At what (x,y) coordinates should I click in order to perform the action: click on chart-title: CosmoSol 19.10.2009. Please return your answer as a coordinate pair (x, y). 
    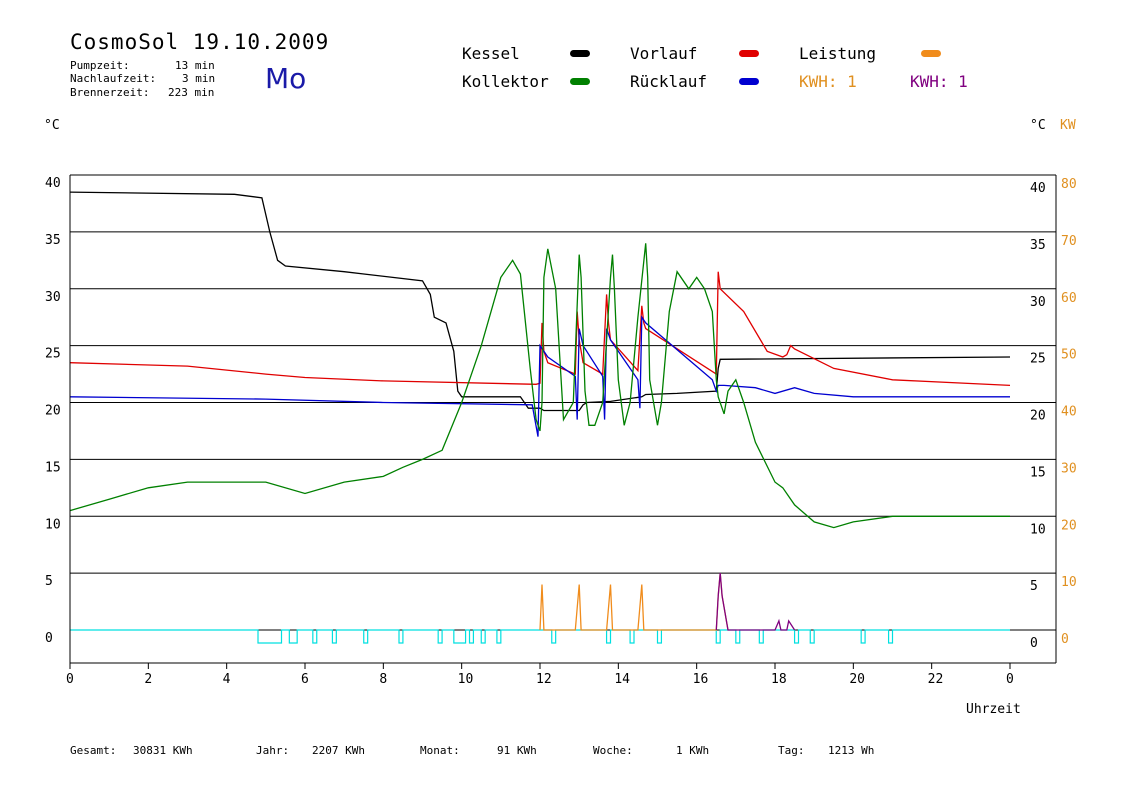
    Looking at the image, I should click on (200, 42).